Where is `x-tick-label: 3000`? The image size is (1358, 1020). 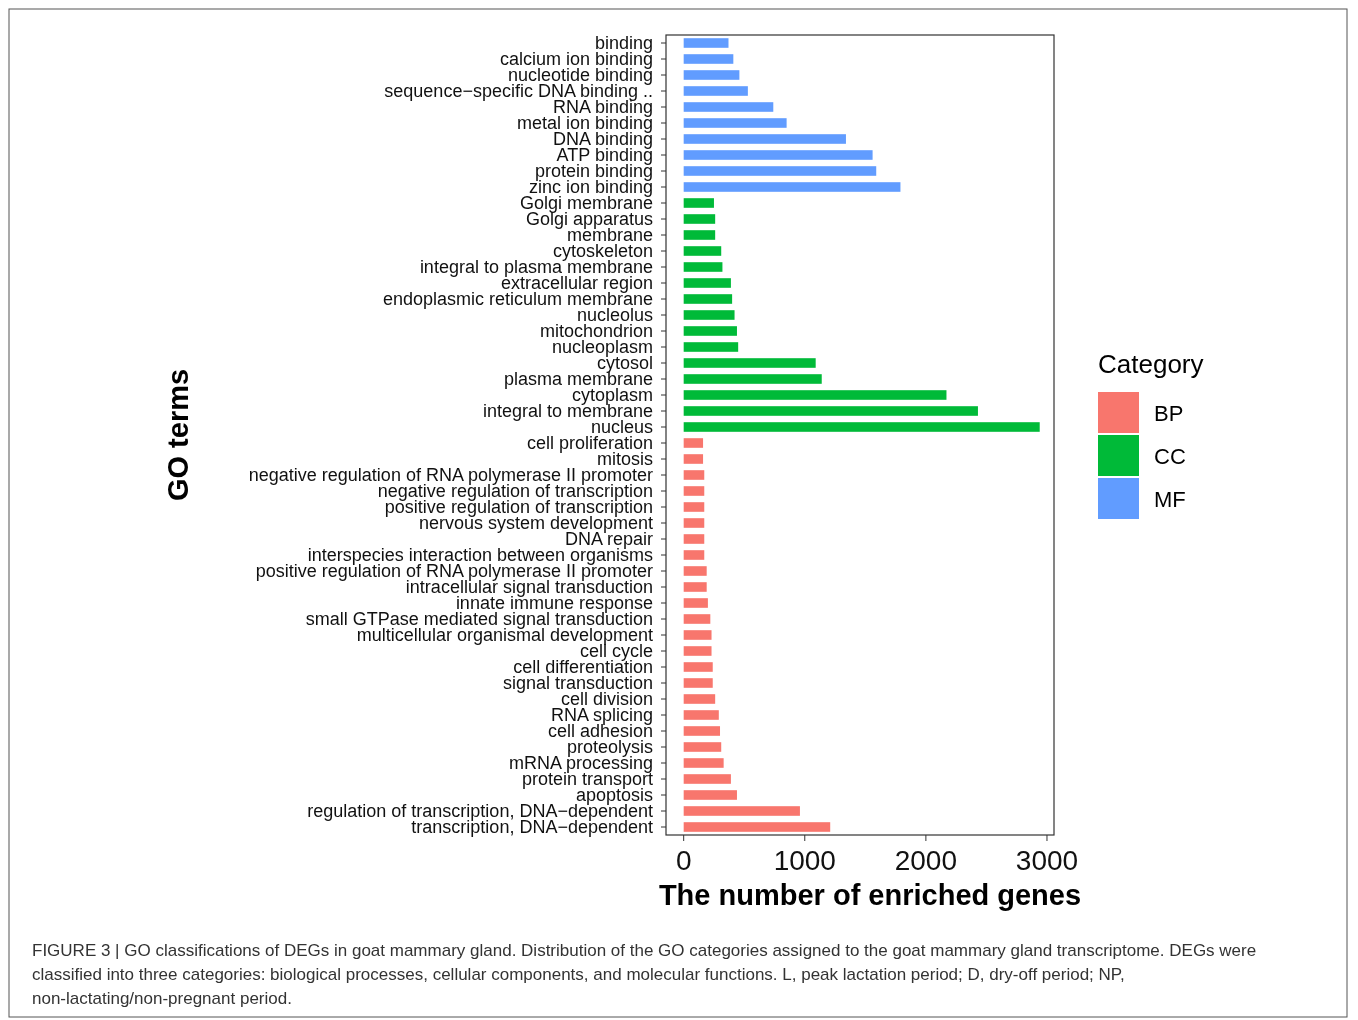 x-tick-label: 3000 is located at coordinates (1047, 860).